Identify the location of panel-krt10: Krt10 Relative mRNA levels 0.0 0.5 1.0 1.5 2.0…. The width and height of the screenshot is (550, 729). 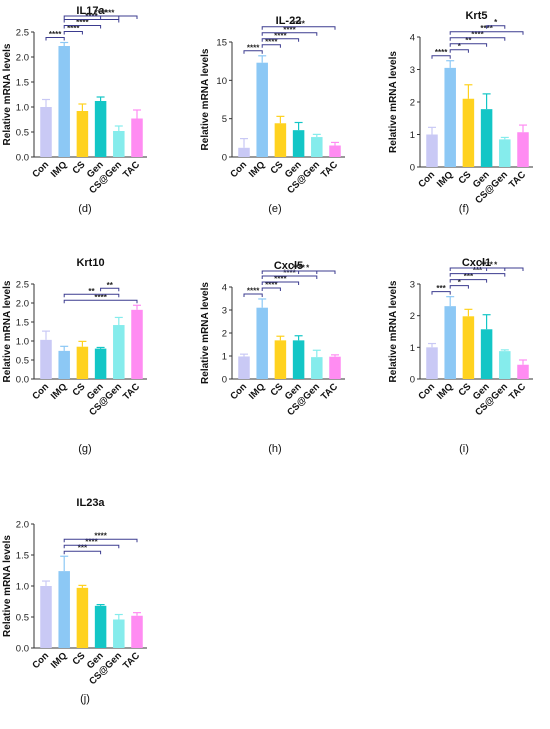
(74, 356).